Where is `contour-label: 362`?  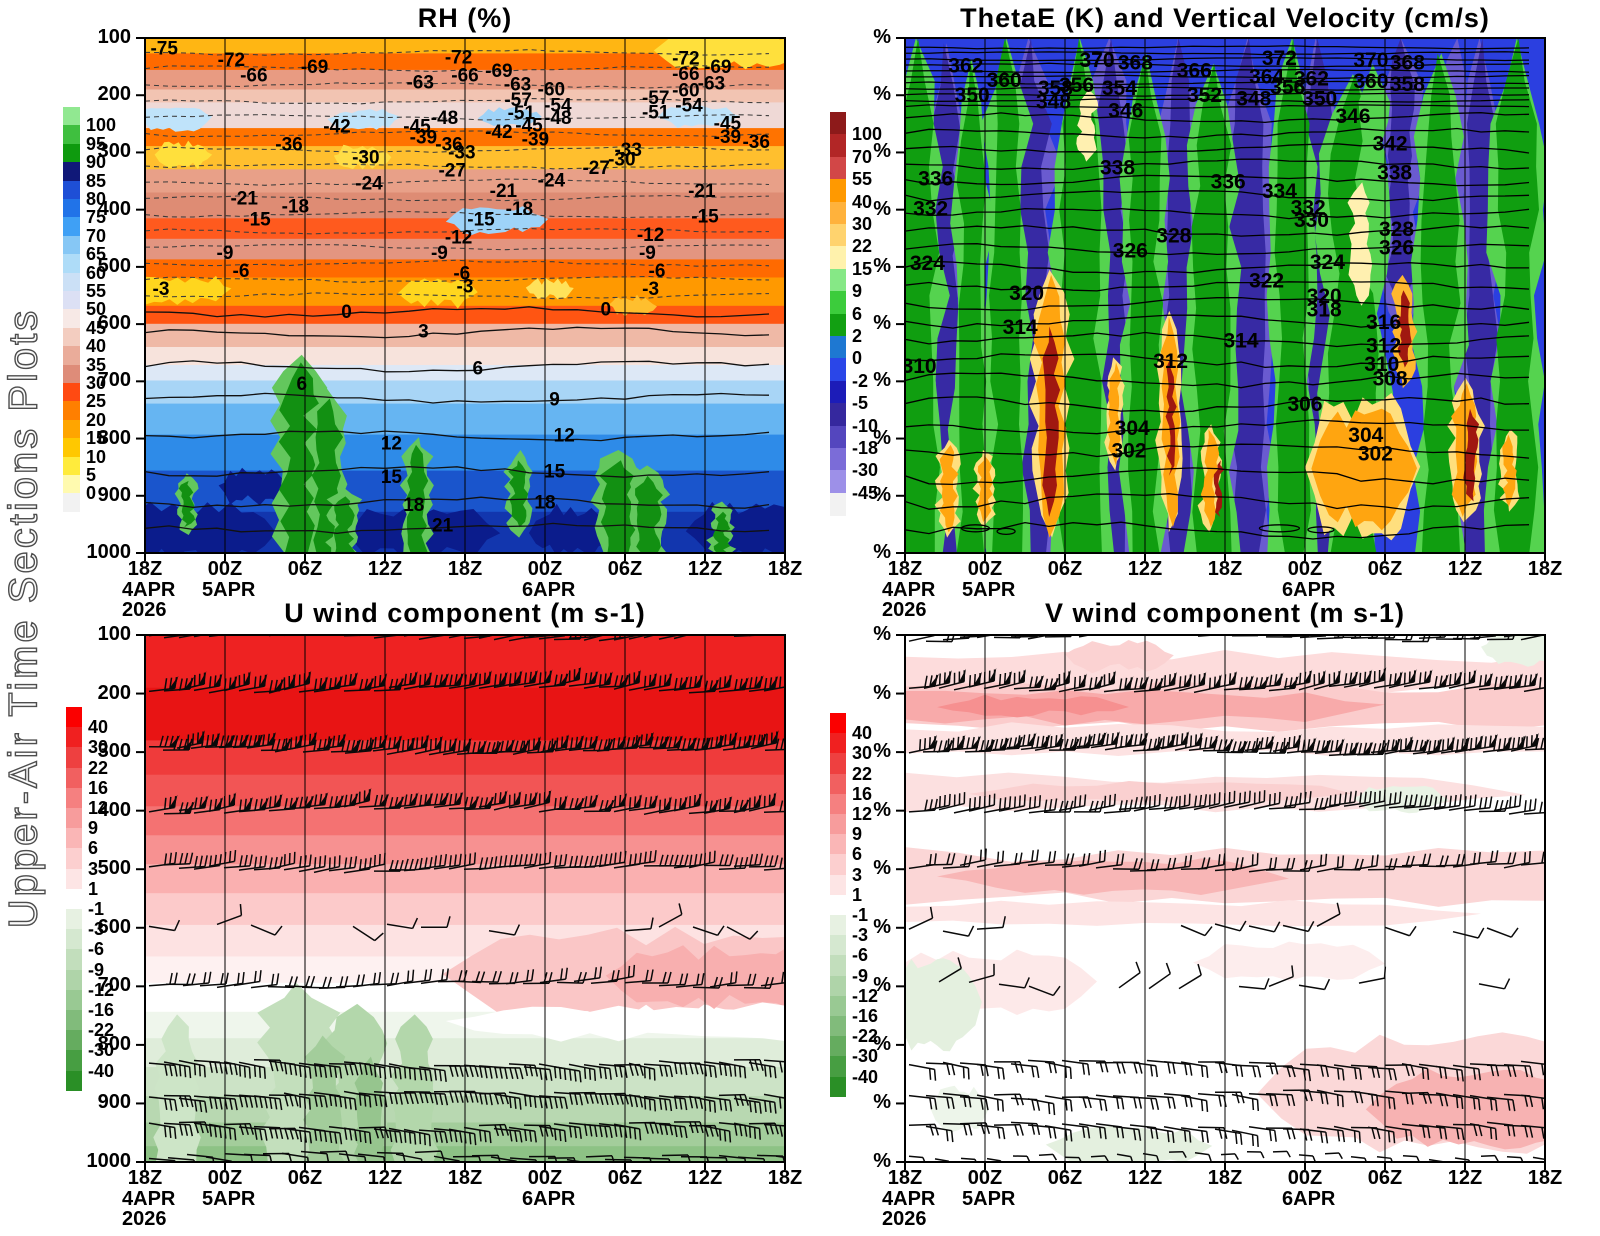
contour-label: 362 is located at coordinates (965, 65).